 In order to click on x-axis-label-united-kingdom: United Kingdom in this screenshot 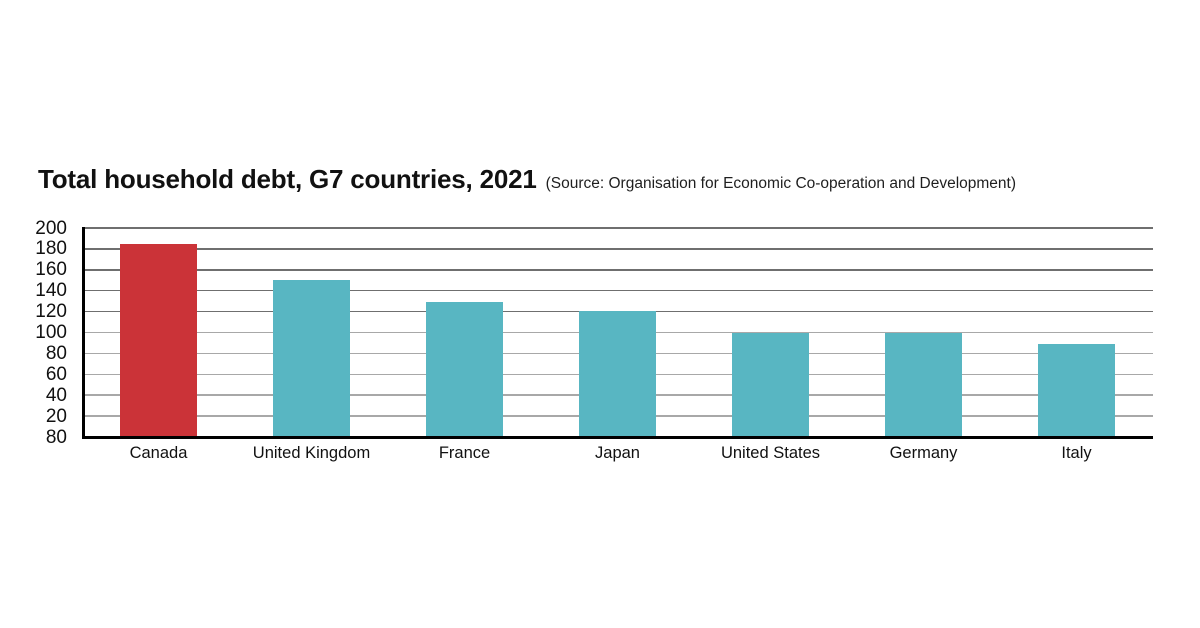, I will do `click(311, 453)`.